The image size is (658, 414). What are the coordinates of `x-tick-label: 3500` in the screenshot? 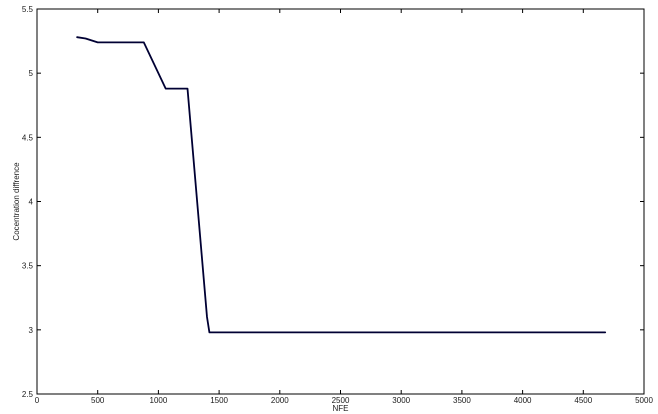 It's located at (462, 400).